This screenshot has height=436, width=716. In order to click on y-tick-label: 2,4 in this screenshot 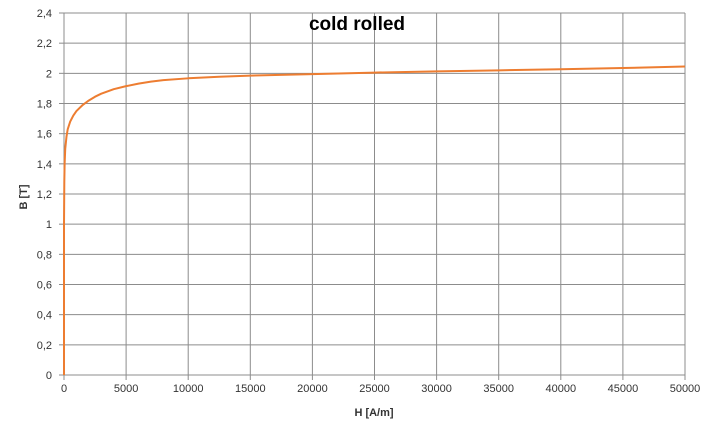, I will do `click(44, 14)`.